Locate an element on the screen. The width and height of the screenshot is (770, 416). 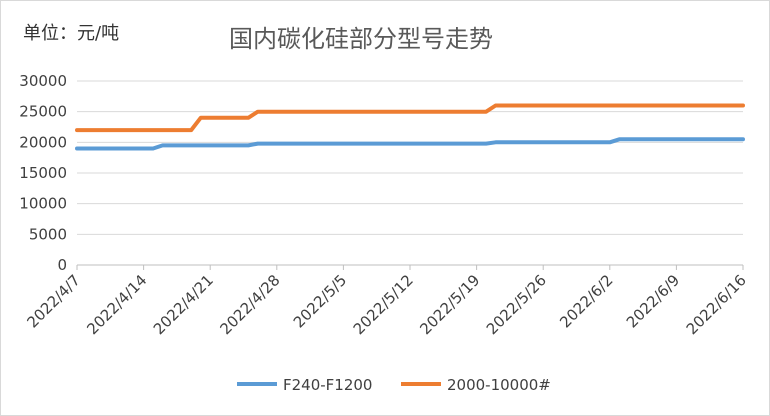
y-tick-label: 10000 is located at coordinates (43, 204).